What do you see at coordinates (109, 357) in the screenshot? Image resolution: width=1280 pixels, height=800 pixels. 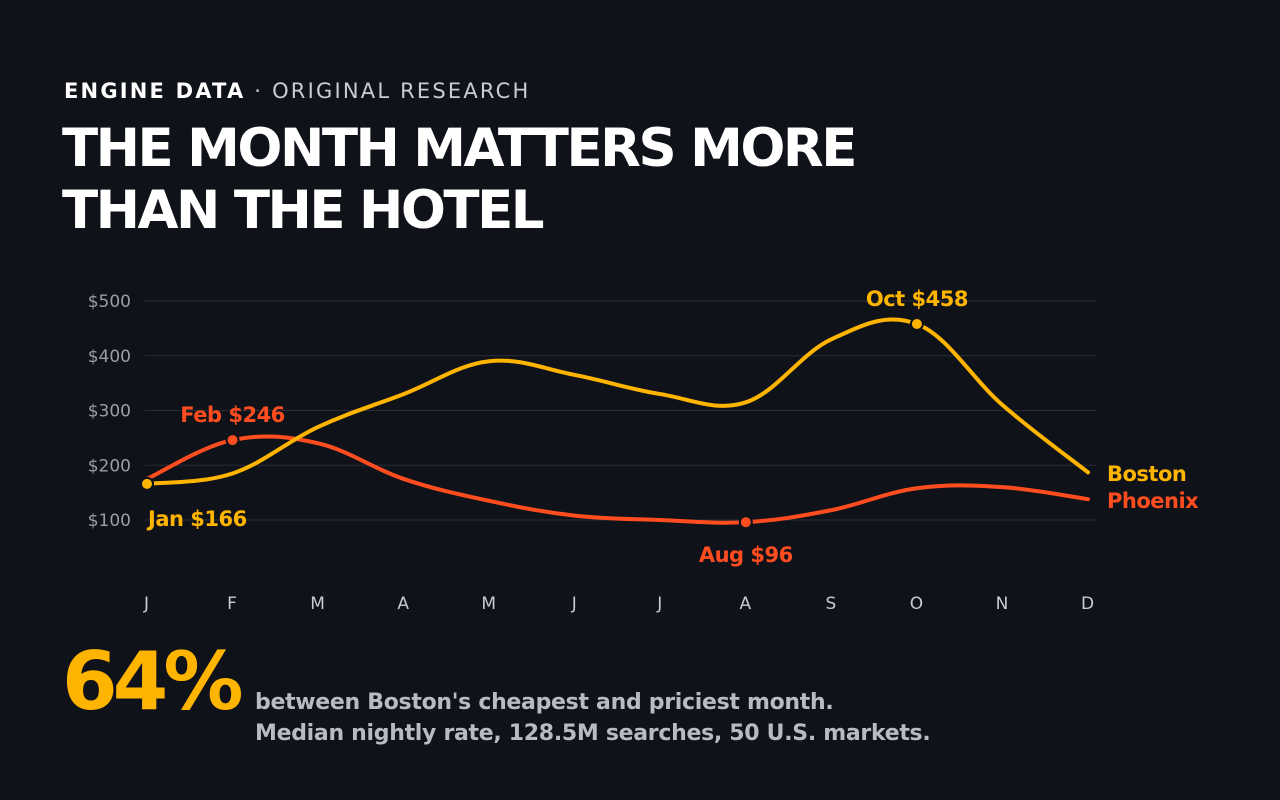 I see `y-tick-label: $400` at bounding box center [109, 357].